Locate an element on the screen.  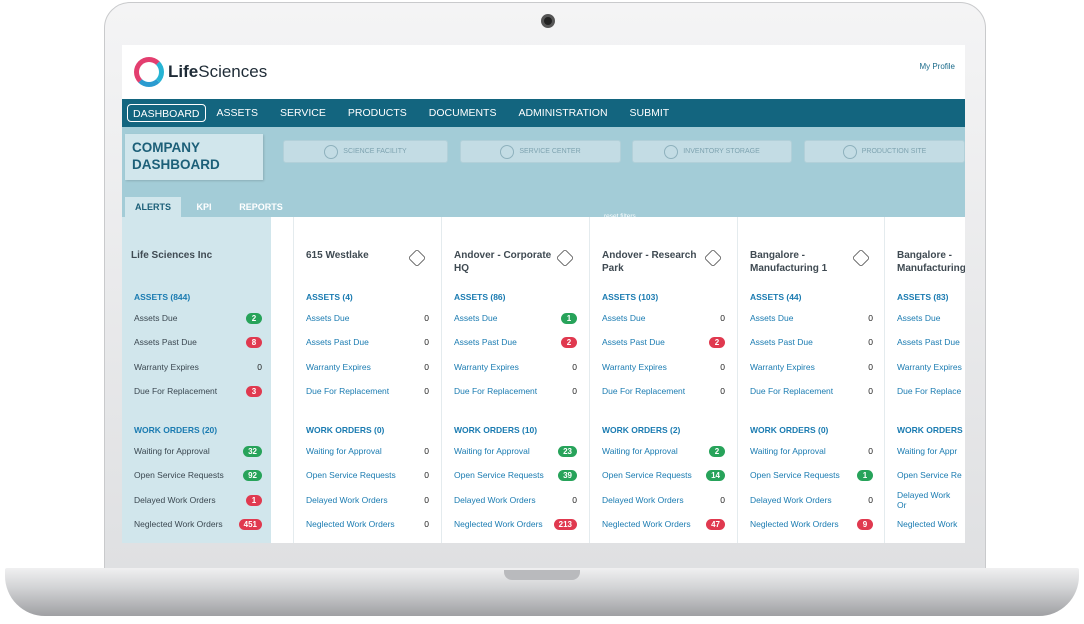
site-filter-service-center: SERVICE CENTER is located at coordinates (540, 151).